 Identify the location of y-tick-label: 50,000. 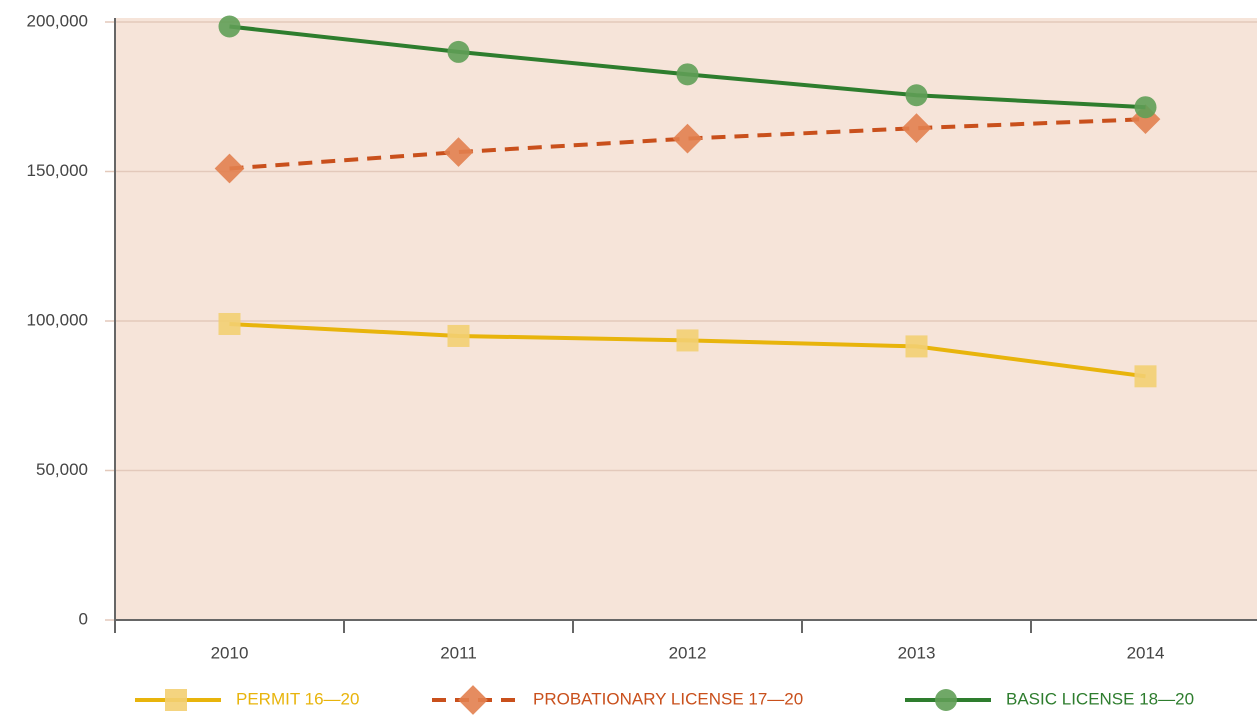
(62, 469).